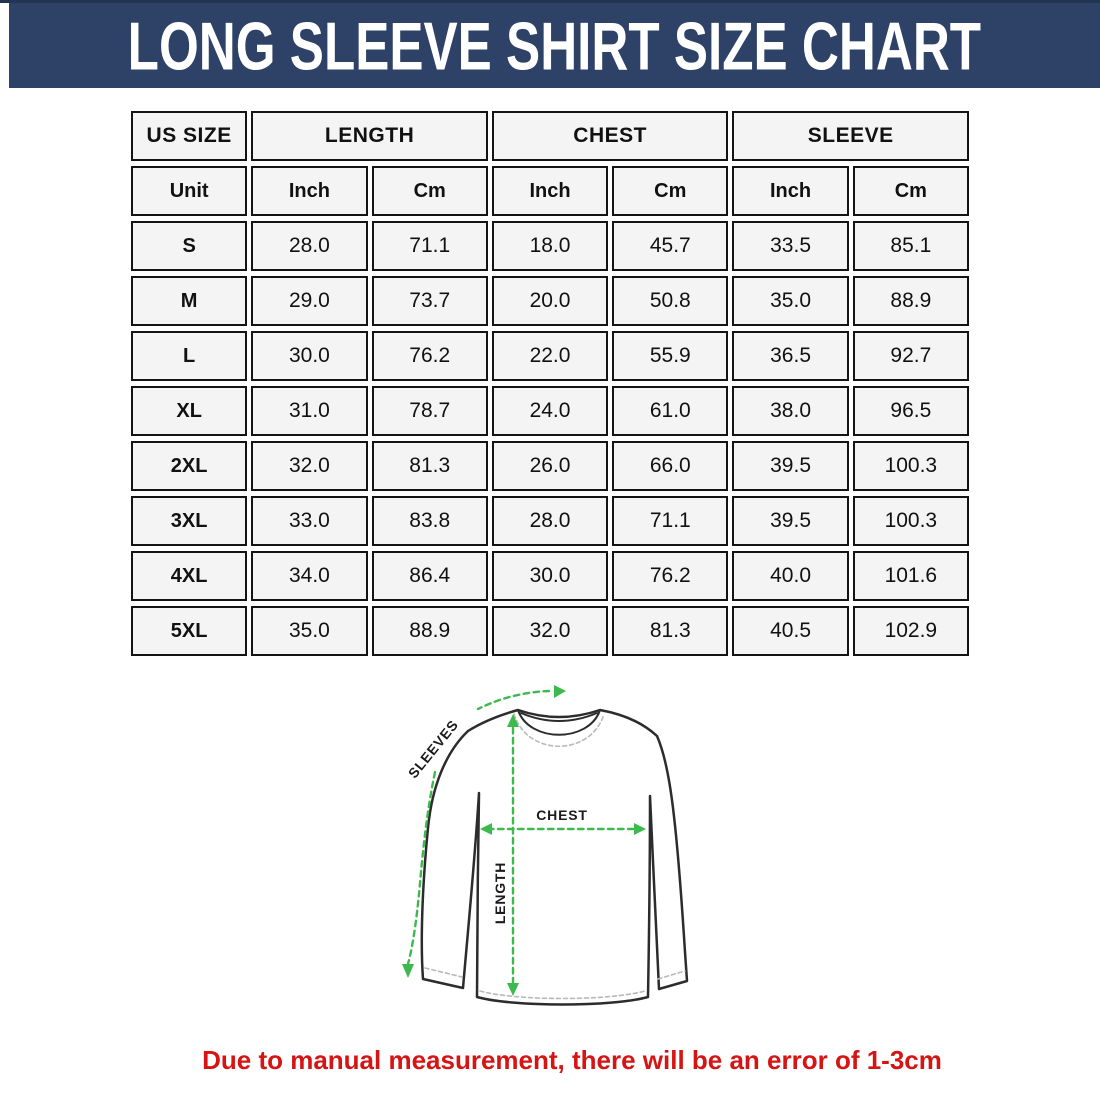 The width and height of the screenshot is (1100, 1100). I want to click on length-inch-header: Inch, so click(309, 191).